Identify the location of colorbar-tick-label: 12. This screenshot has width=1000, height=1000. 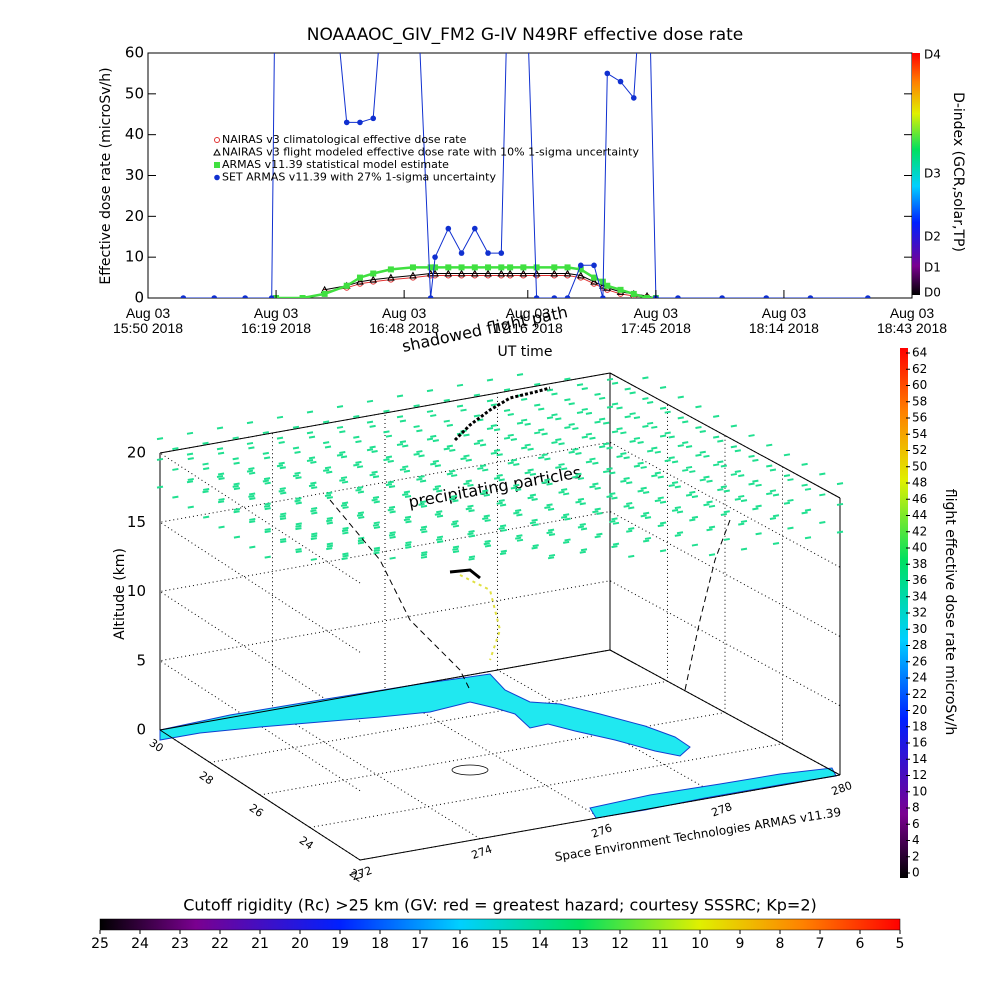
(919, 775).